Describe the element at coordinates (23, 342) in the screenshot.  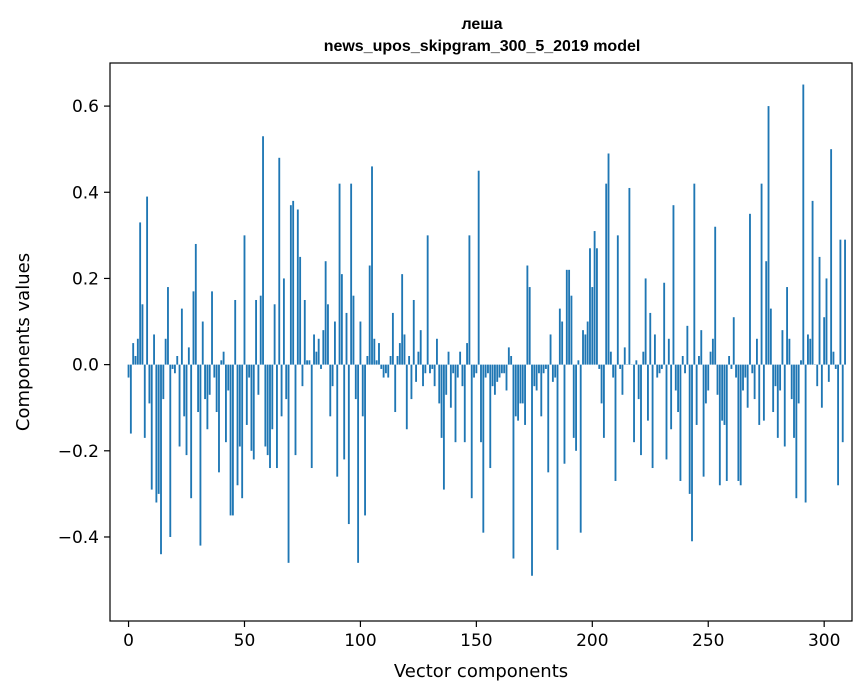
I see `y-axis-label: Components values` at that location.